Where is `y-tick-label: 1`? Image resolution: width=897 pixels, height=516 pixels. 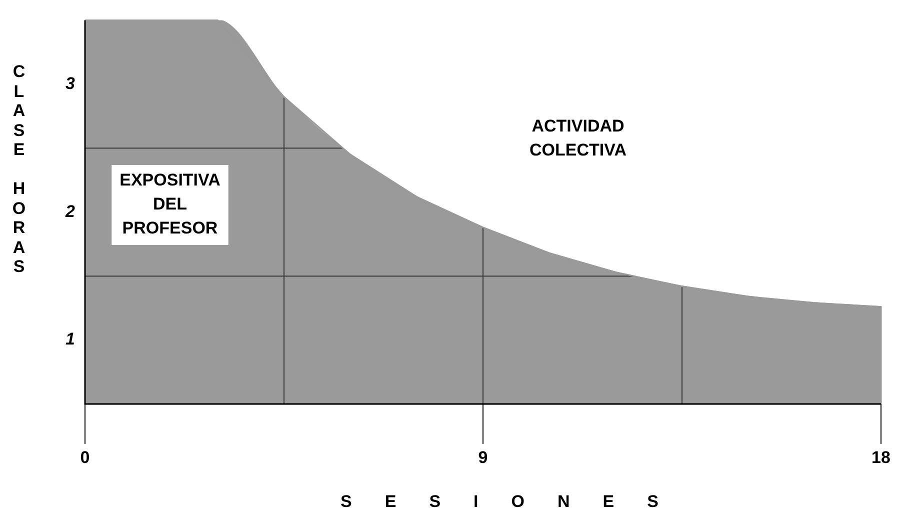 y-tick-label: 1 is located at coordinates (70, 339).